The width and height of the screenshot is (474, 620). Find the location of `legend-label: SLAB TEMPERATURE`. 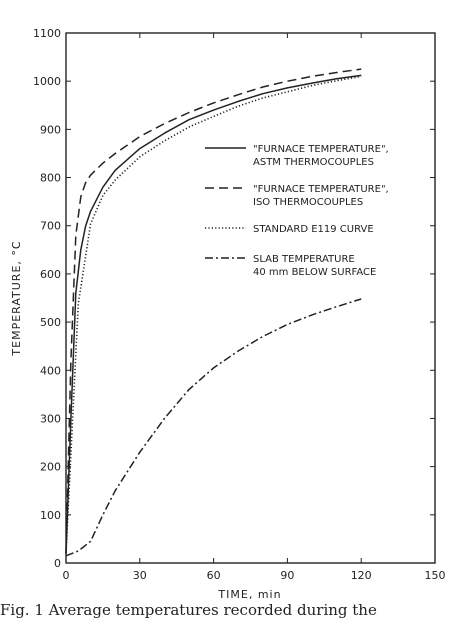

legend-label: SLAB TEMPERATURE is located at coordinates (304, 259).